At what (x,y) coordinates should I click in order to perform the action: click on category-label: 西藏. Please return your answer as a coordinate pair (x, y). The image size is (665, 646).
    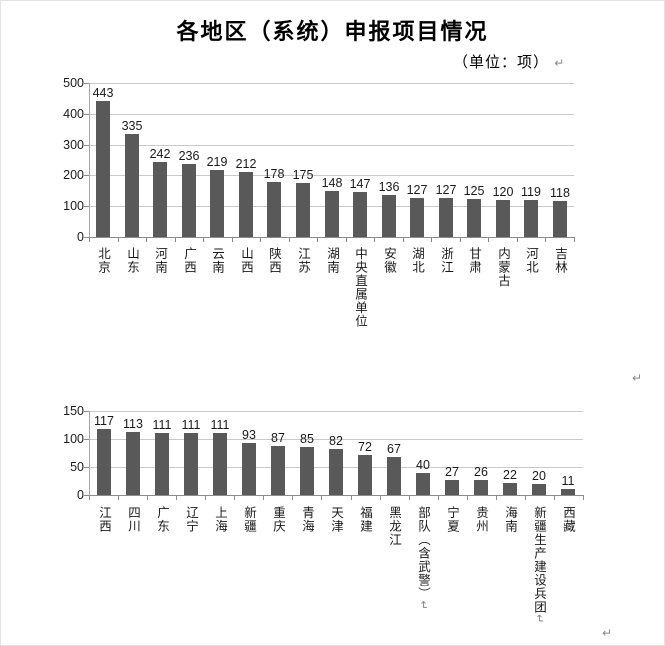
    Looking at the image, I should click on (568, 519).